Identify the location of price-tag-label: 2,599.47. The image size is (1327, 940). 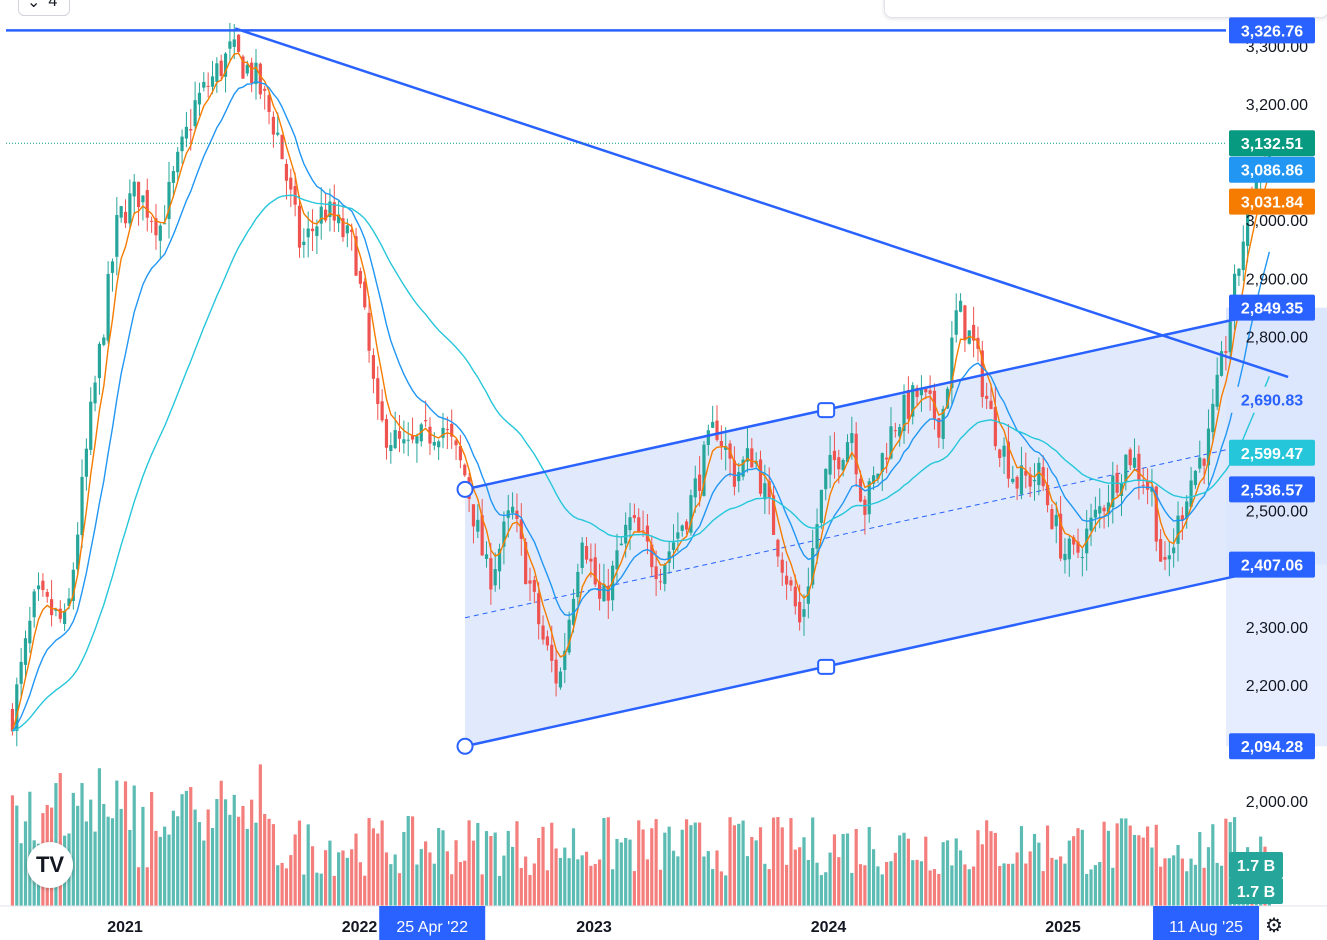
(1272, 454).